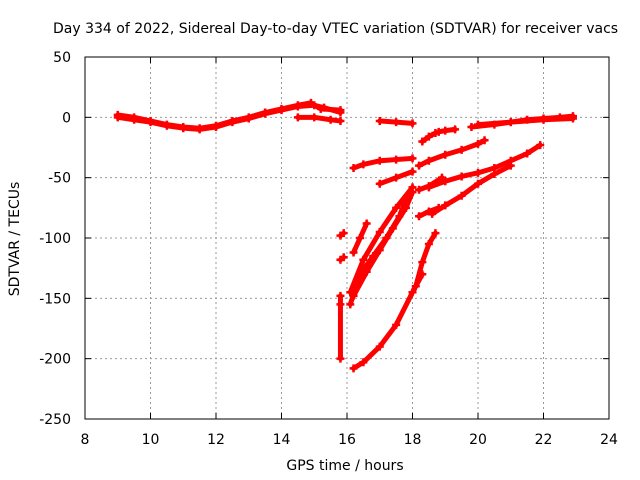 This screenshot has height=480, width=640. What do you see at coordinates (55, 360) in the screenshot?
I see `y-tick-label: -200` at bounding box center [55, 360].